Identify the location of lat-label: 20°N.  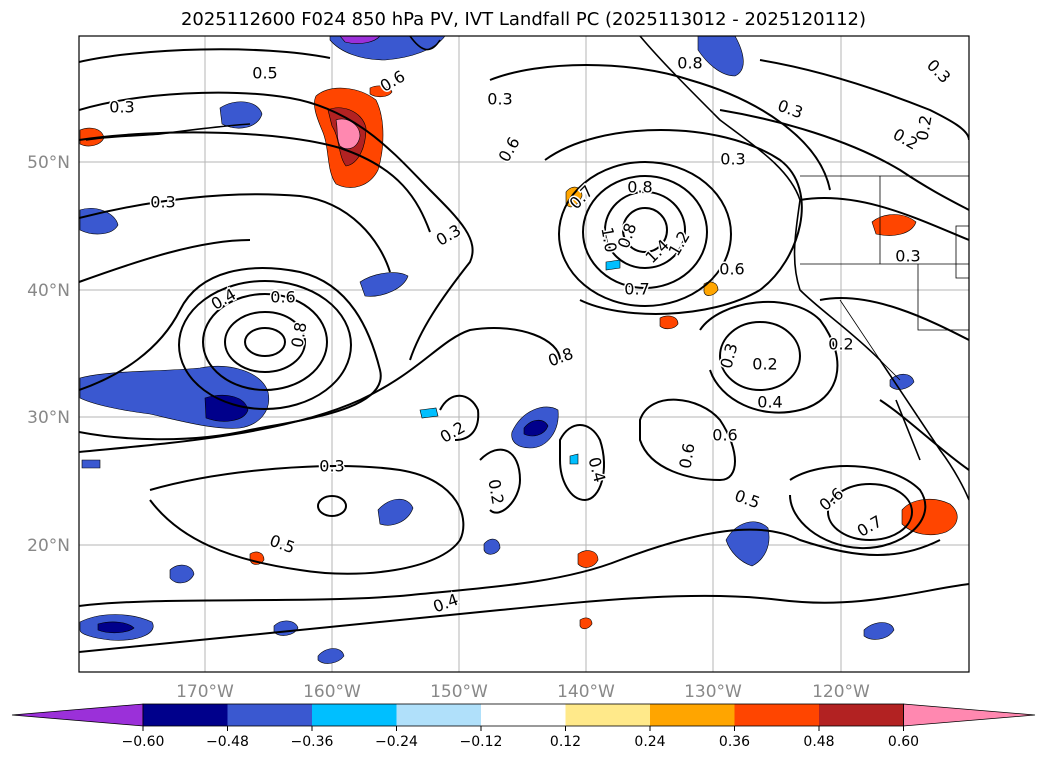
(48, 546).